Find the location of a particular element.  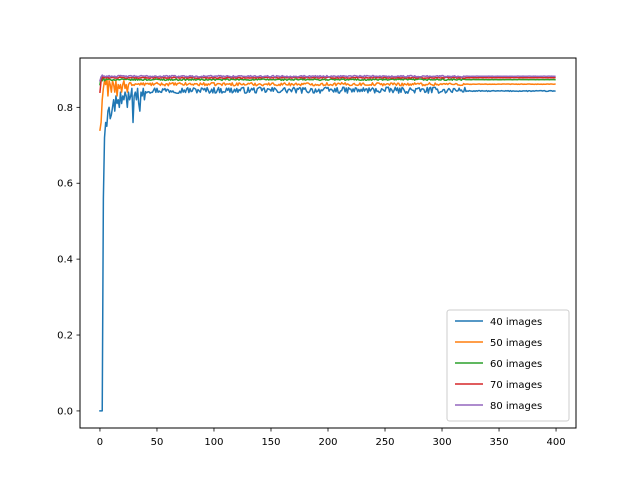

series-line-60-images is located at coordinates (327, 81).